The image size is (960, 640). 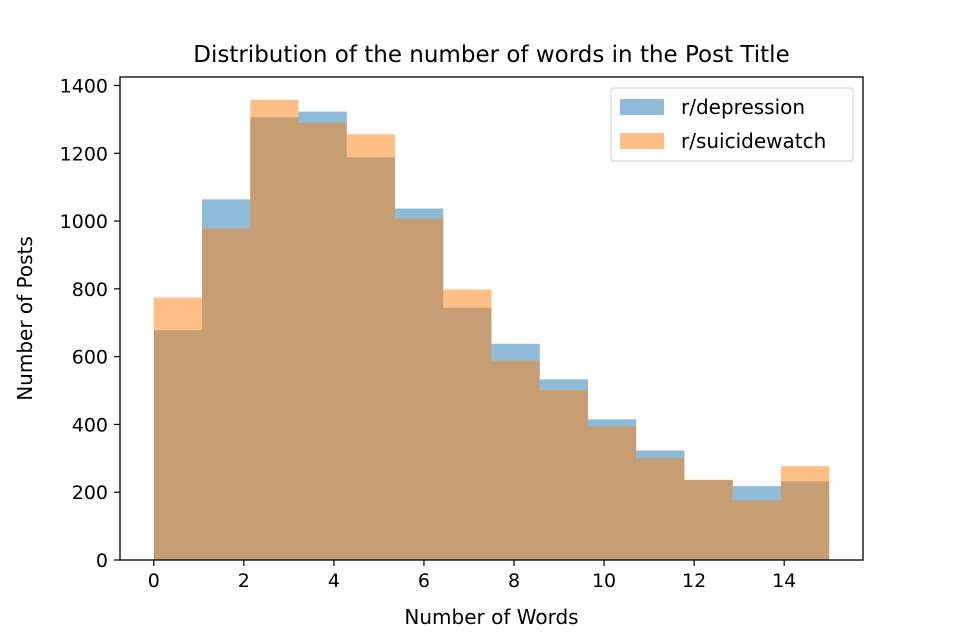 I want to click on legend-label-depression: r/depression, so click(x=743, y=107).